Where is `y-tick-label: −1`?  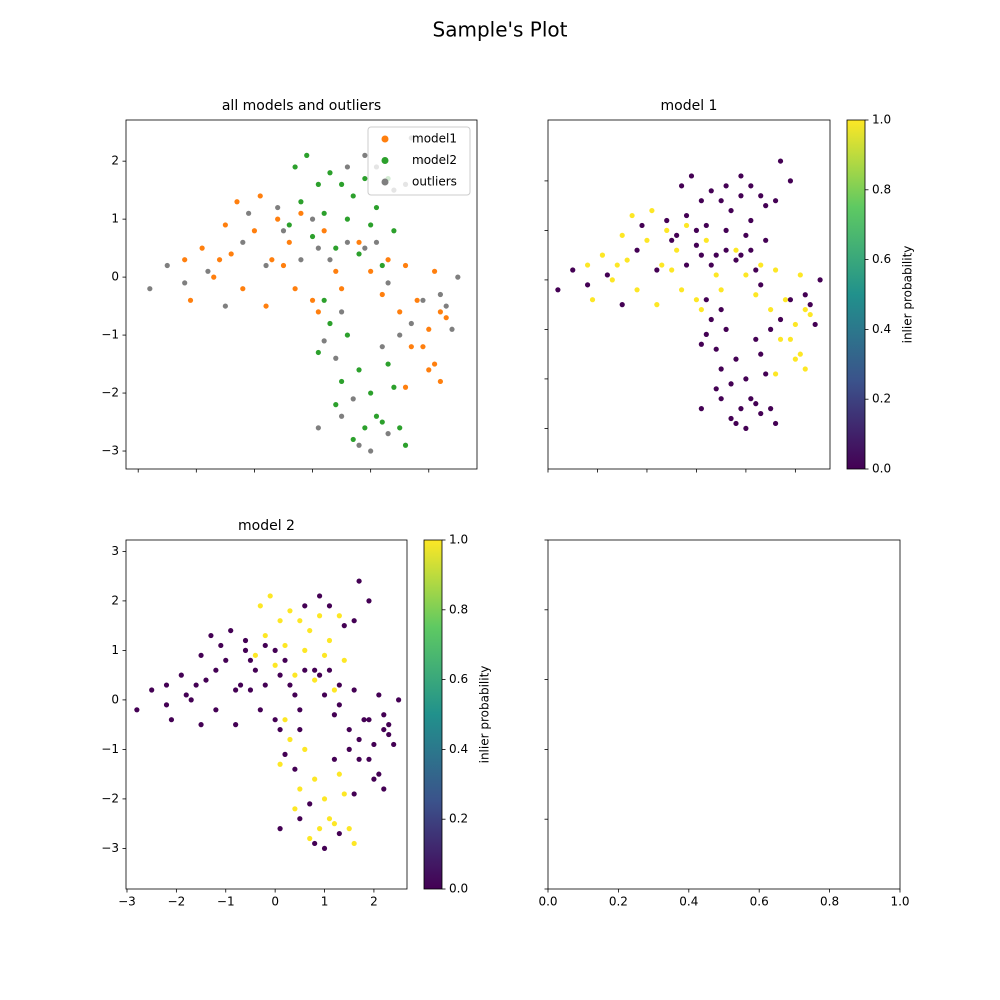 y-tick-label: −1 is located at coordinates (110, 749).